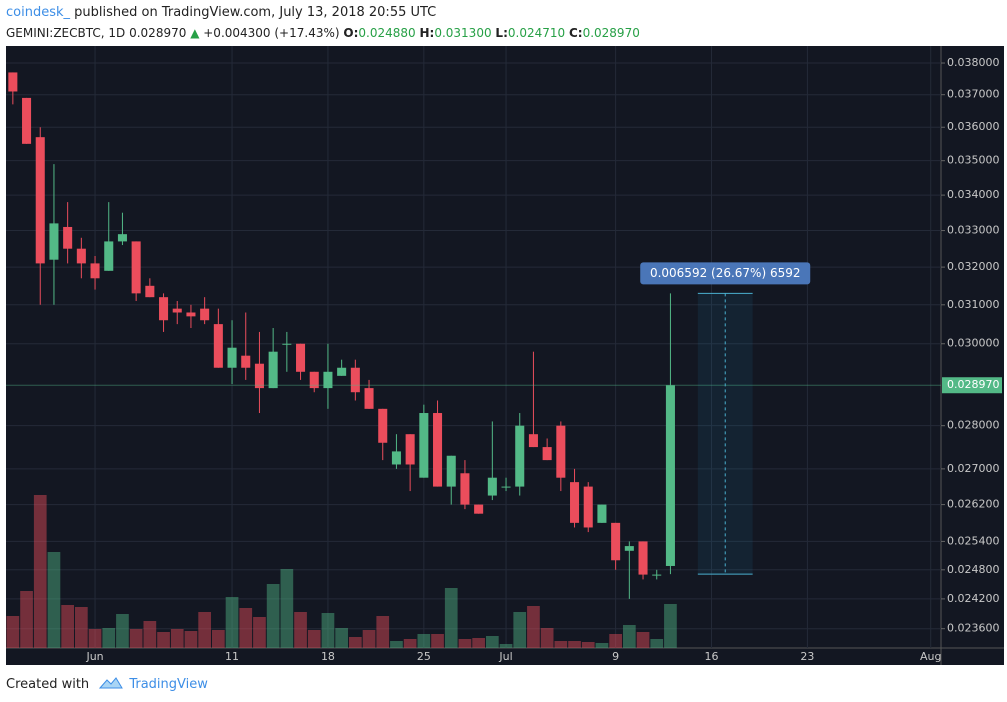 Image resolution: width=1007 pixels, height=702 pixels. I want to click on y-tick-label: 0.024800, so click(973, 569).